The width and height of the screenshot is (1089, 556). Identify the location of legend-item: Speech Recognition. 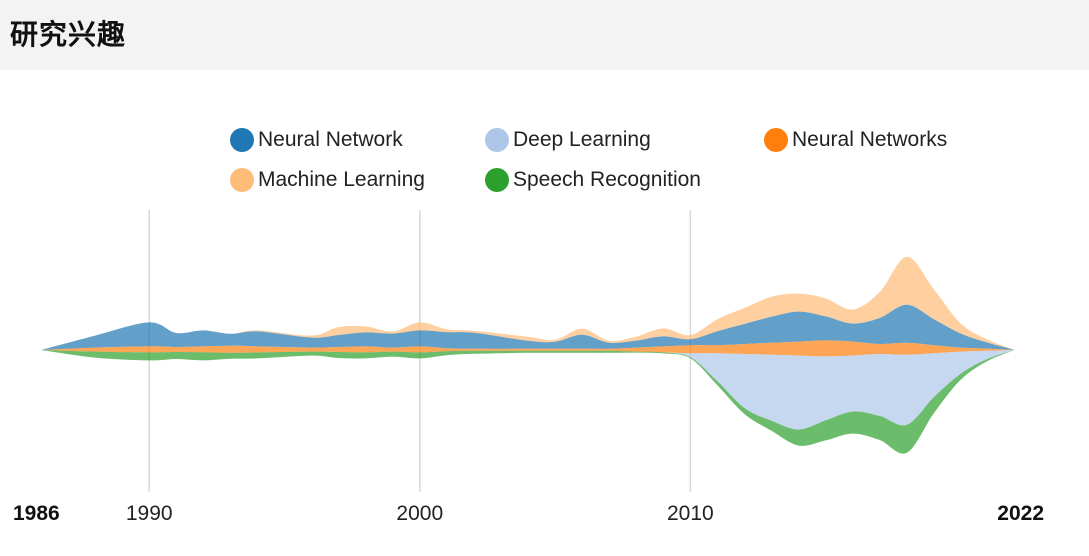
(593, 180).